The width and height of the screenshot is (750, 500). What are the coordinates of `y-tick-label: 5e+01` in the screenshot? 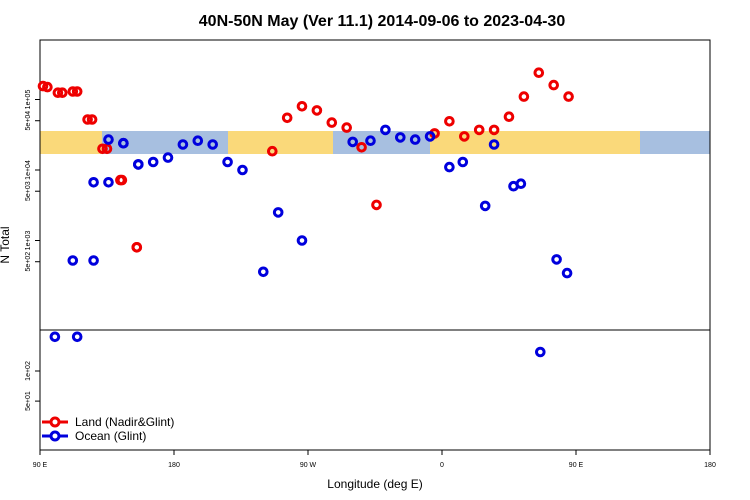 It's located at (28, 401).